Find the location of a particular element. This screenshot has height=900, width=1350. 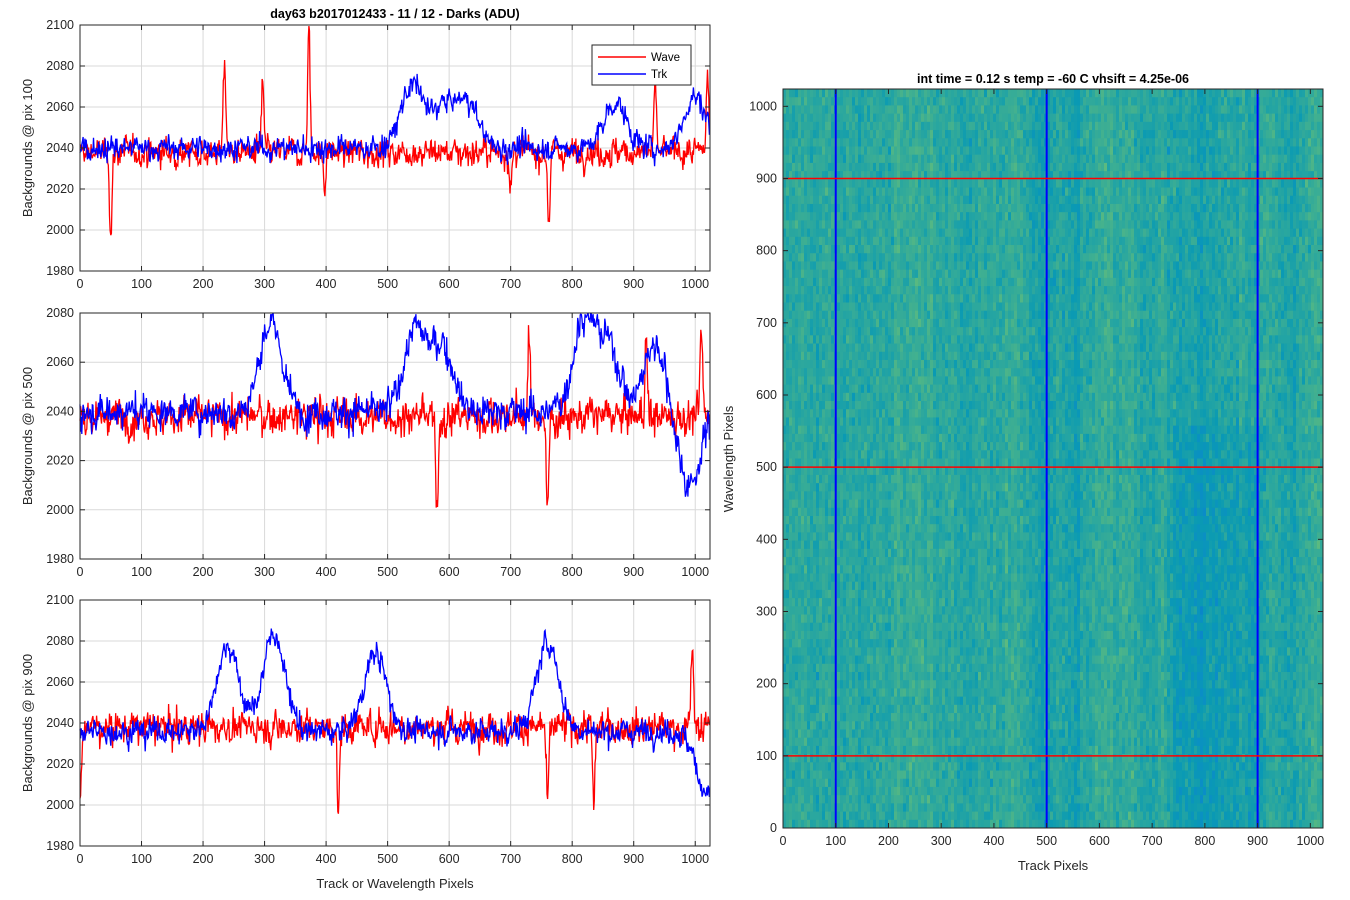

legend-wave-label: Wave is located at coordinates (665, 58).